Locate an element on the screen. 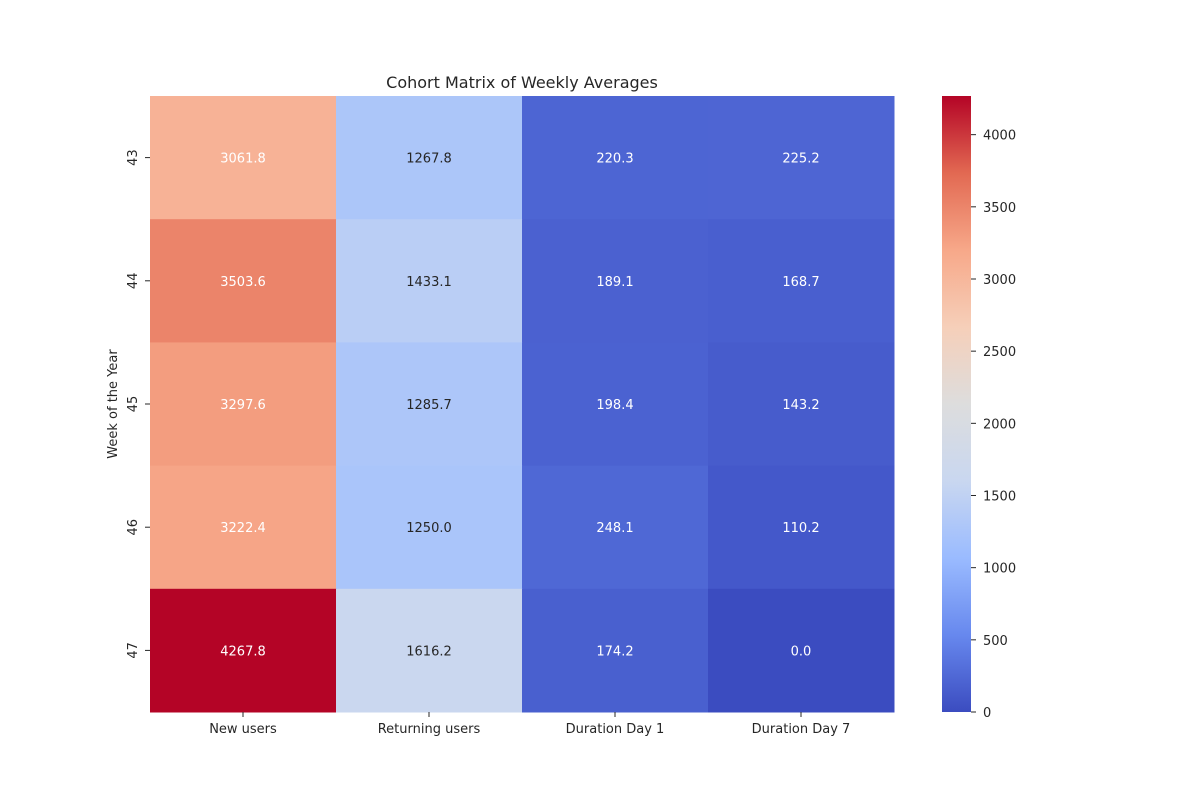 The width and height of the screenshot is (1200, 800). chart-title: Cohort Matrix of Weekly Averages is located at coordinates (522, 82).